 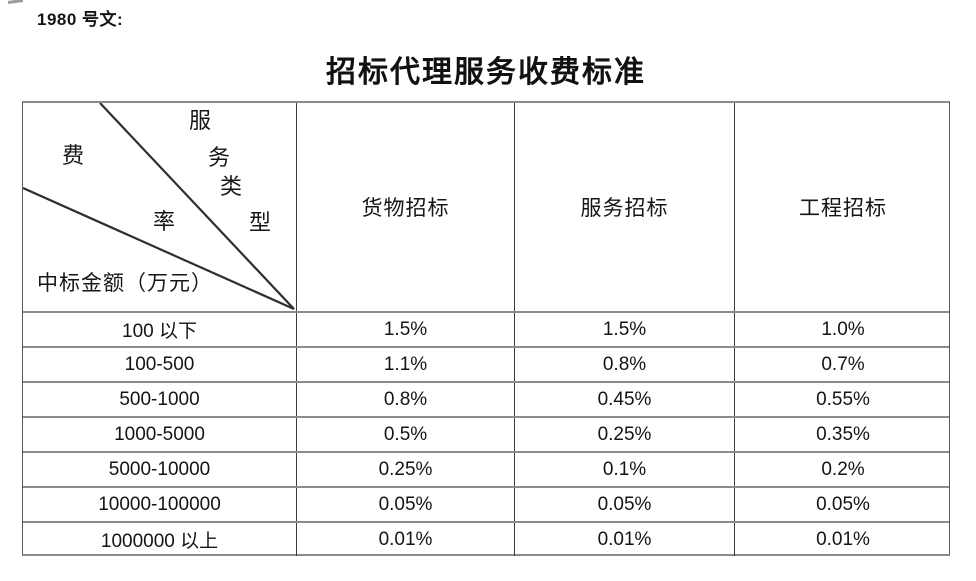 I want to click on corner-type-char-4: 型, so click(x=260, y=222).